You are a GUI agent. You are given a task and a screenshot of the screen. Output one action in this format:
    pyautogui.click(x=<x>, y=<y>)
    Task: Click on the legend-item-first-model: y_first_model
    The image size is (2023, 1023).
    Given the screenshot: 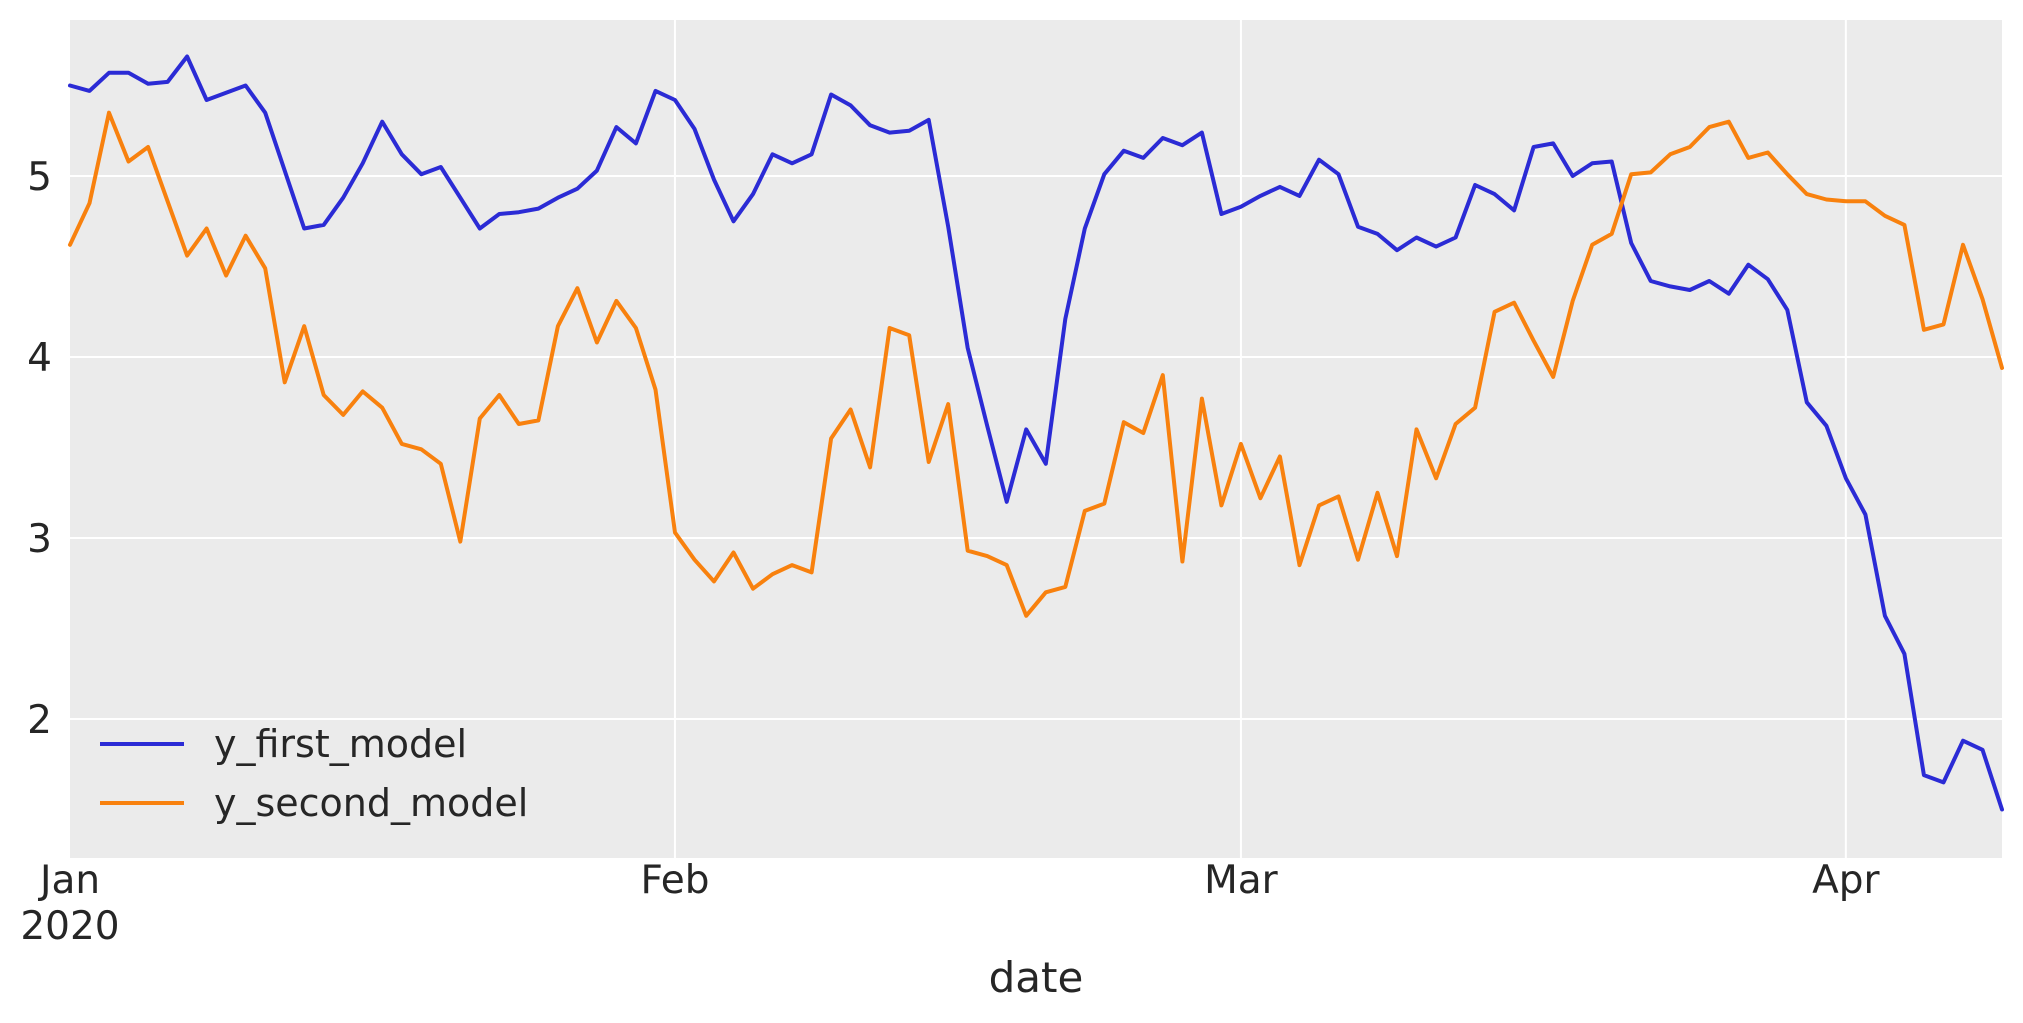 What is the action you would take?
    pyautogui.click(x=283, y=744)
    